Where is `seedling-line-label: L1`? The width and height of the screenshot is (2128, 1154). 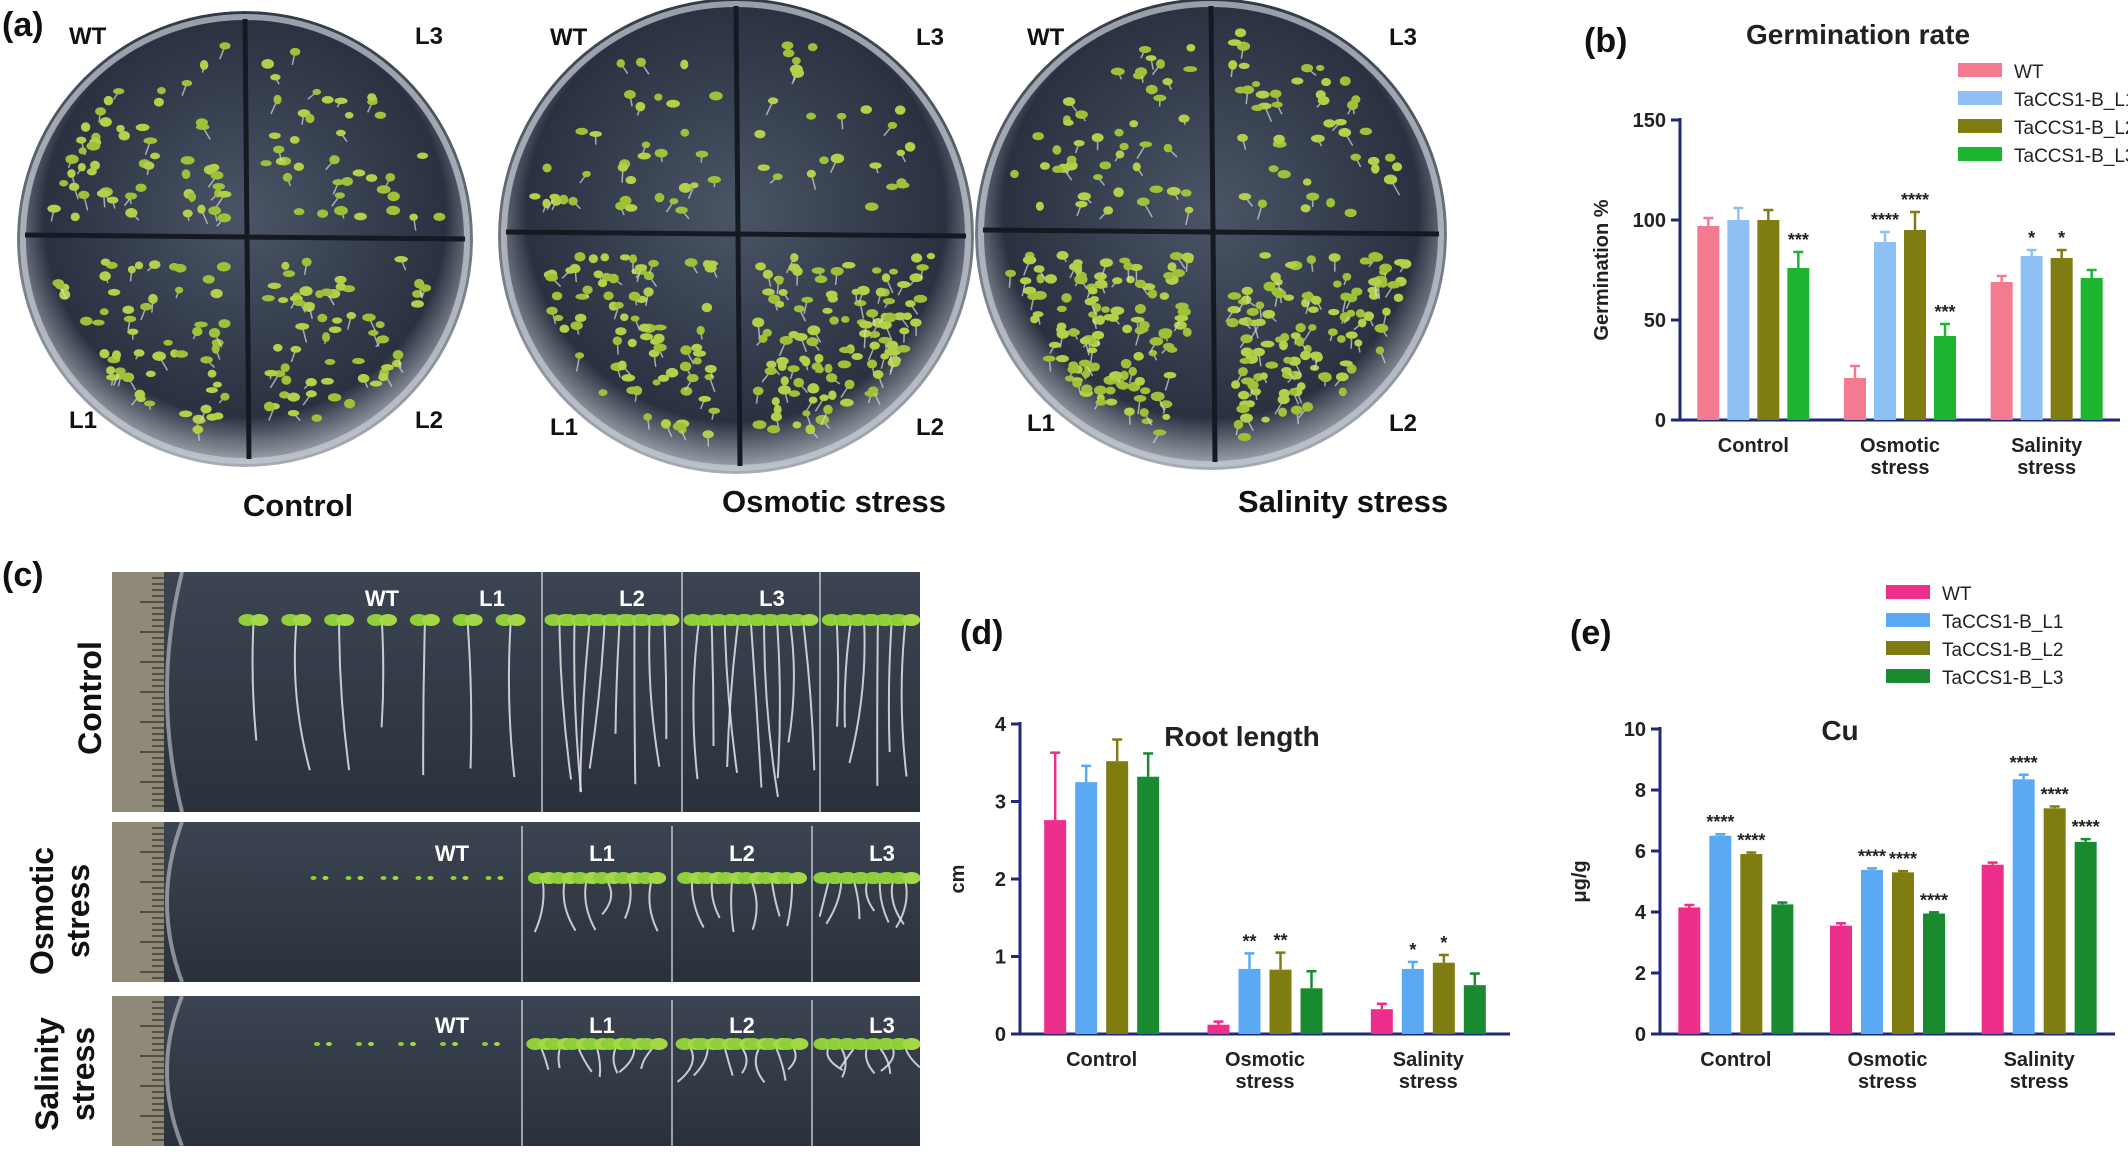 seedling-line-label: L1 is located at coordinates (602, 853).